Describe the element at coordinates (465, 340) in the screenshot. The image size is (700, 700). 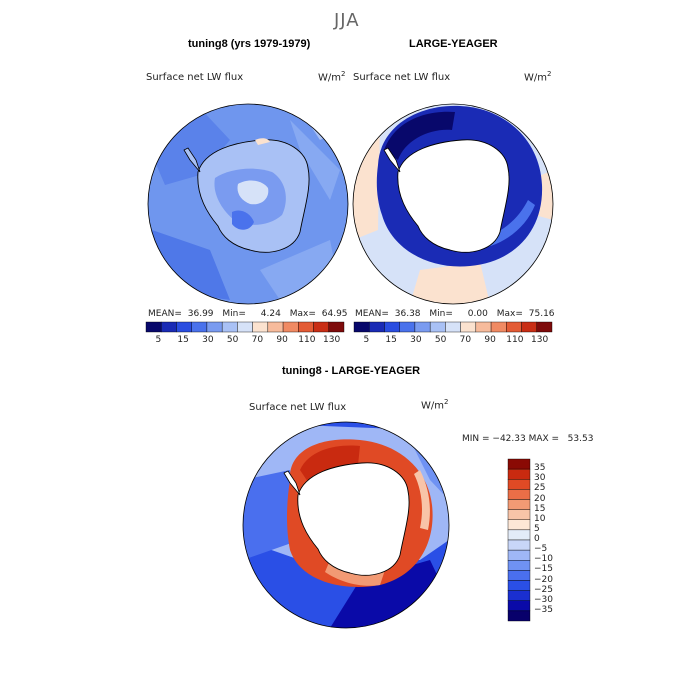
I see `colorbar-right-tick-label: 70` at that location.